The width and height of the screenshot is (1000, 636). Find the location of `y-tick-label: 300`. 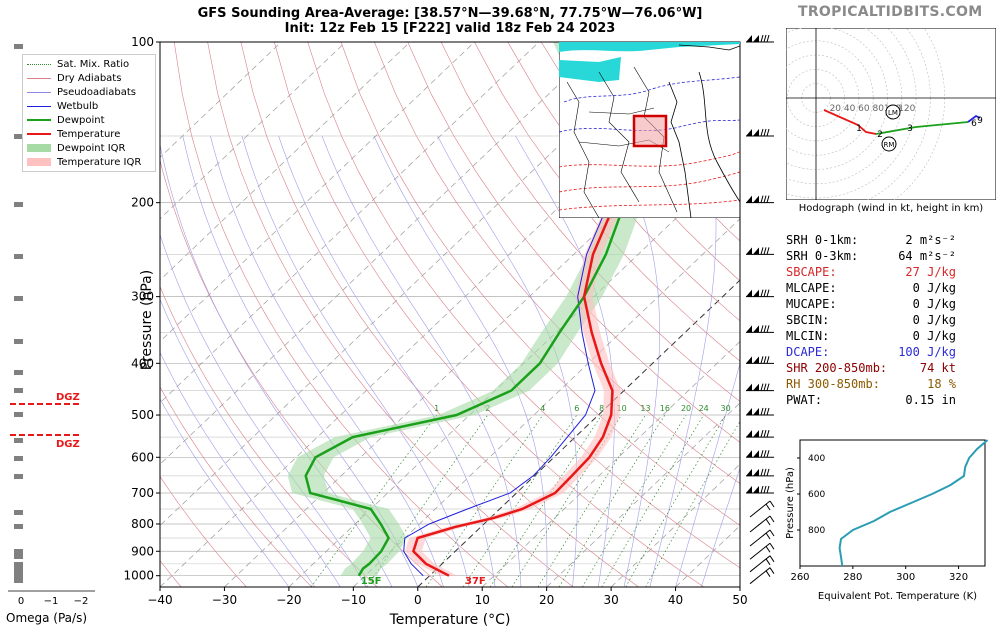

y-tick-label: 300 is located at coordinates (142, 297).